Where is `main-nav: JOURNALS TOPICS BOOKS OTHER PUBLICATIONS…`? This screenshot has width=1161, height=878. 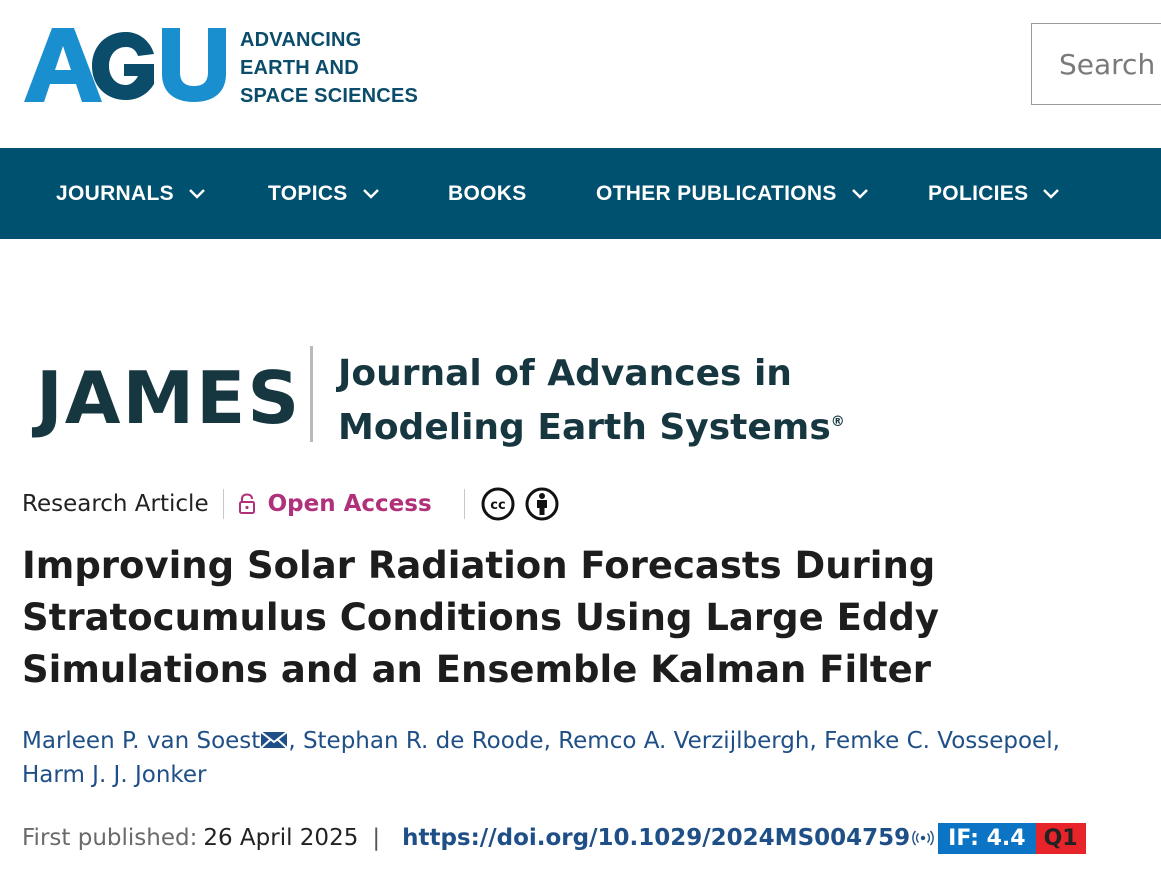 main-nav: JOURNALS TOPICS BOOKS OTHER PUBLICATIONS… is located at coordinates (580, 193).